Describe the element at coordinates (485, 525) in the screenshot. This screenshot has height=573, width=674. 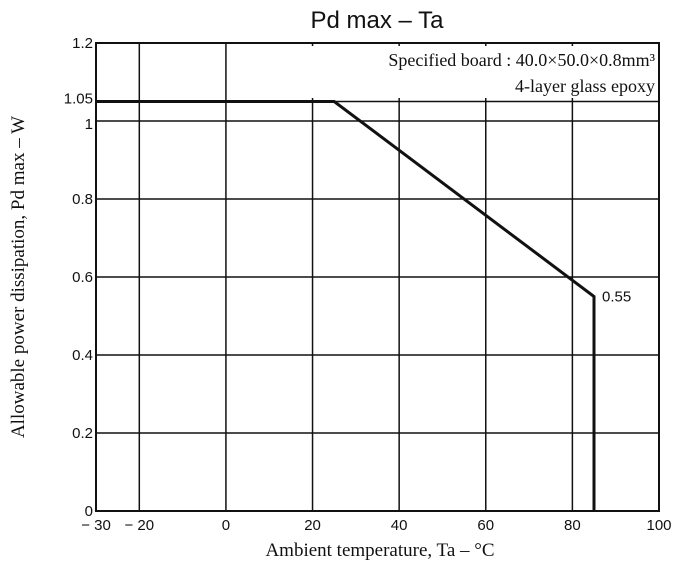
I see `x-tick-label: 60` at that location.